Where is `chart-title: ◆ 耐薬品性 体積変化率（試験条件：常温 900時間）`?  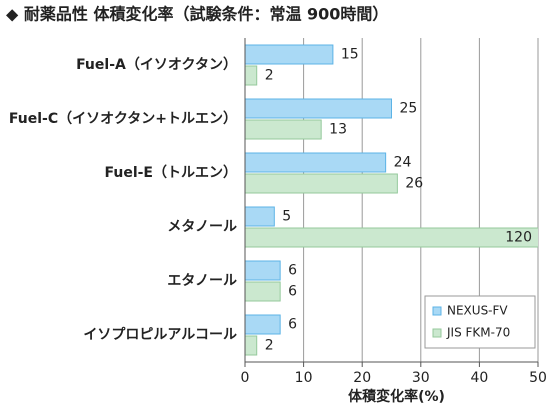
chart-title: ◆ 耐薬品性 体積変化率（試験条件：常温 900時間） is located at coordinates (197, 14).